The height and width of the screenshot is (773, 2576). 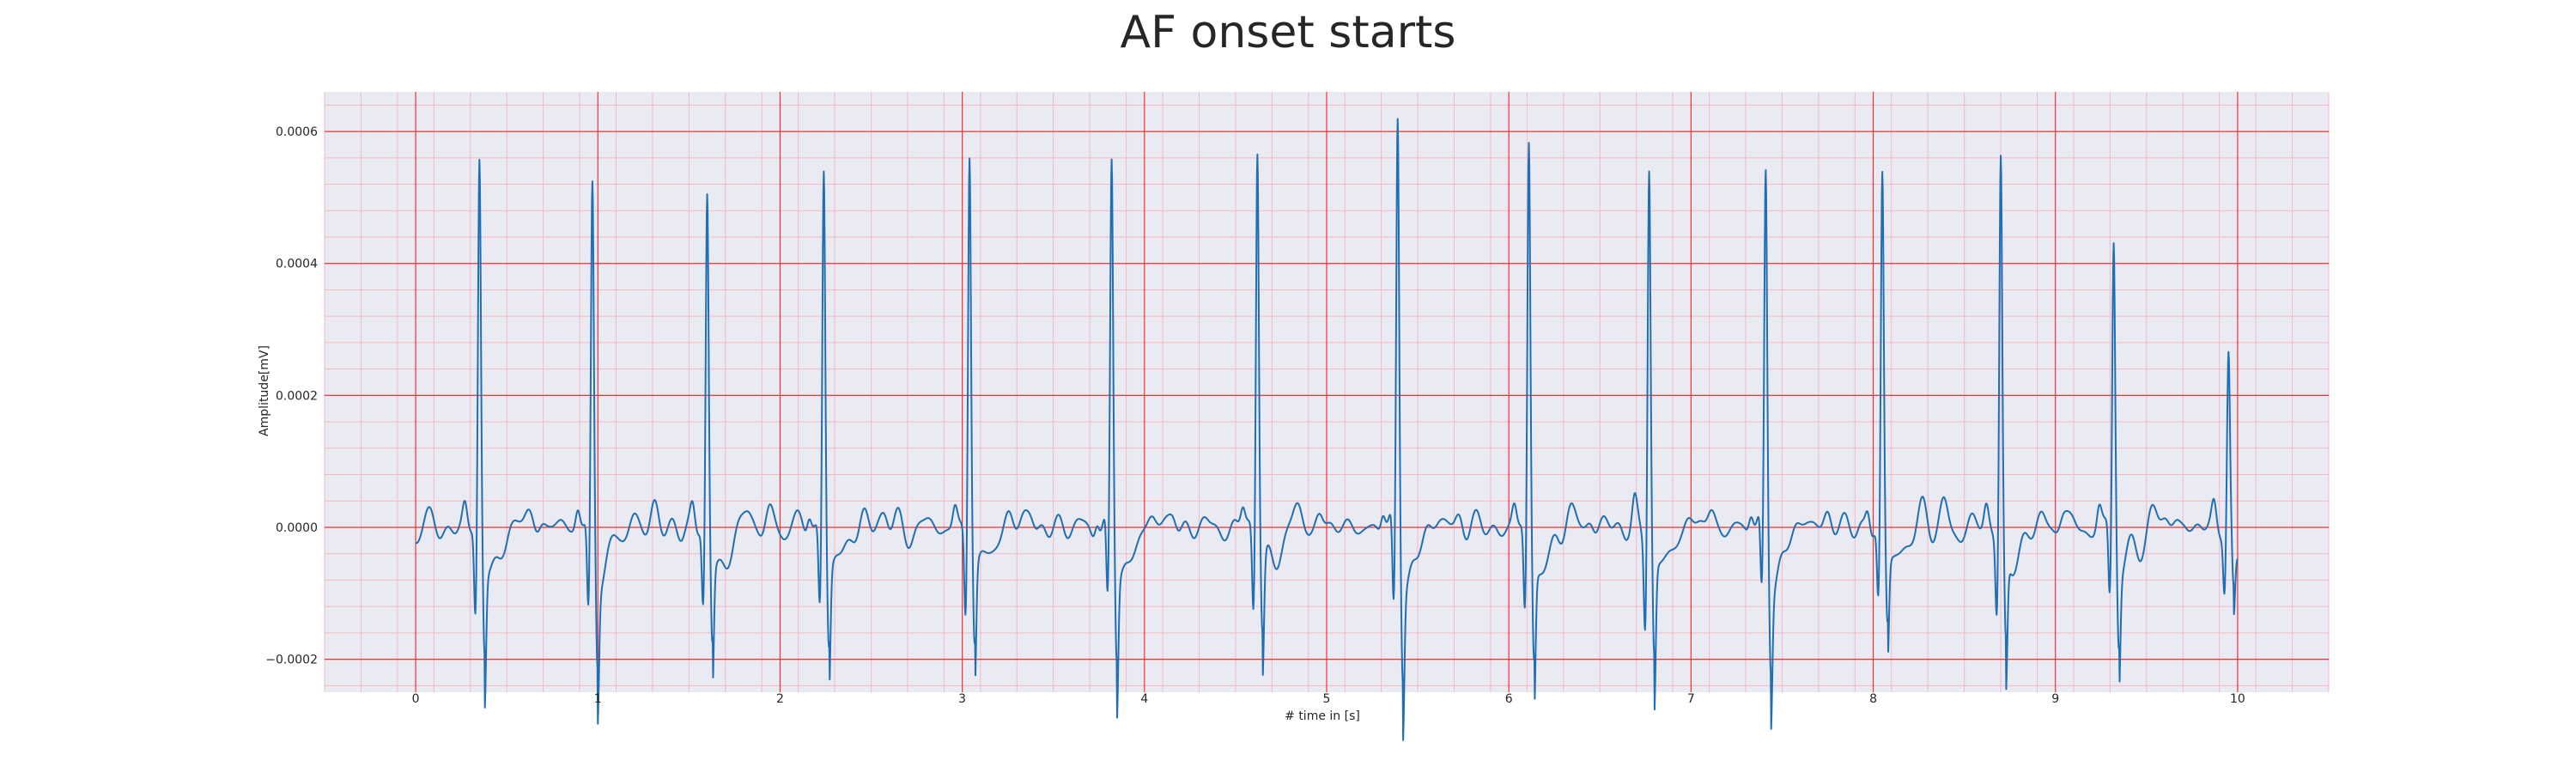 What do you see at coordinates (1323, 716) in the screenshot?
I see `x-axis-label: # time in [s]` at bounding box center [1323, 716].